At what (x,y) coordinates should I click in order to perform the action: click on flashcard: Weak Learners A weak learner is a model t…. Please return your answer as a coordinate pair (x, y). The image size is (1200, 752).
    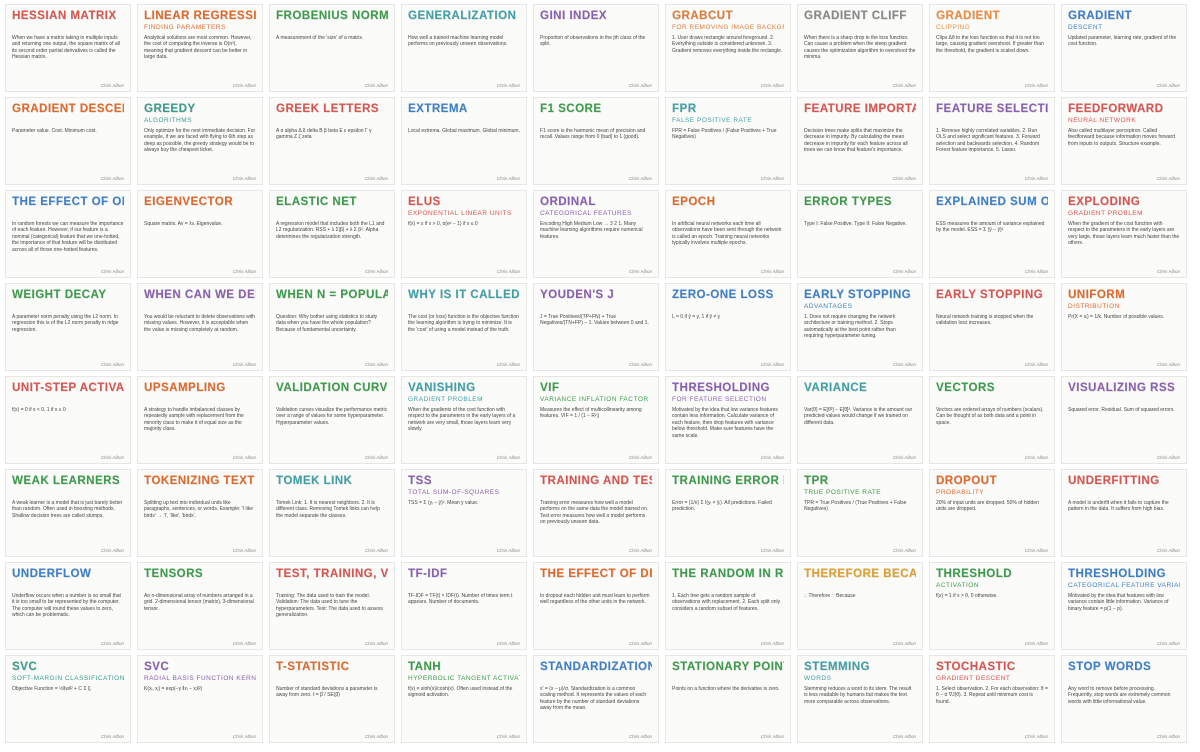
    Looking at the image, I should click on (68, 513).